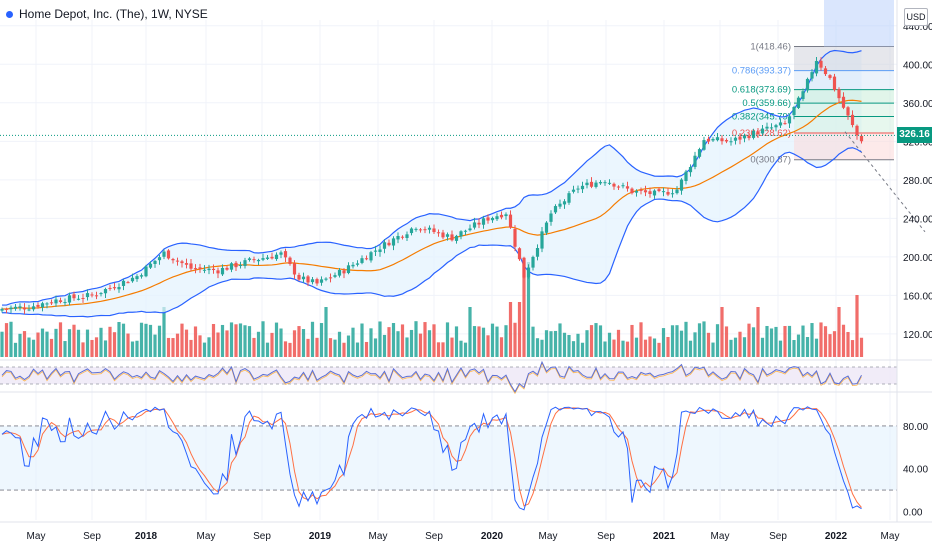 This screenshot has width=932, height=550. What do you see at coordinates (761, 90) in the screenshot?
I see `fib-level-label: 0.618(373.69)` at bounding box center [761, 90].